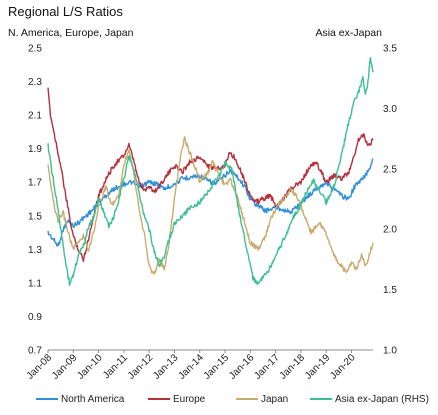 The image size is (438, 415). What do you see at coordinates (35, 149) in the screenshot?
I see `y-left-tick-label: 1.9` at bounding box center [35, 149].